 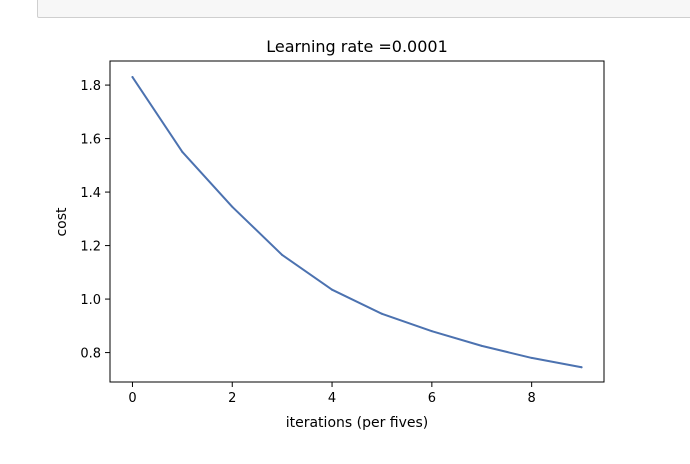 What do you see at coordinates (90, 140) in the screenshot?
I see `y-tick-label: 1.6` at bounding box center [90, 140].